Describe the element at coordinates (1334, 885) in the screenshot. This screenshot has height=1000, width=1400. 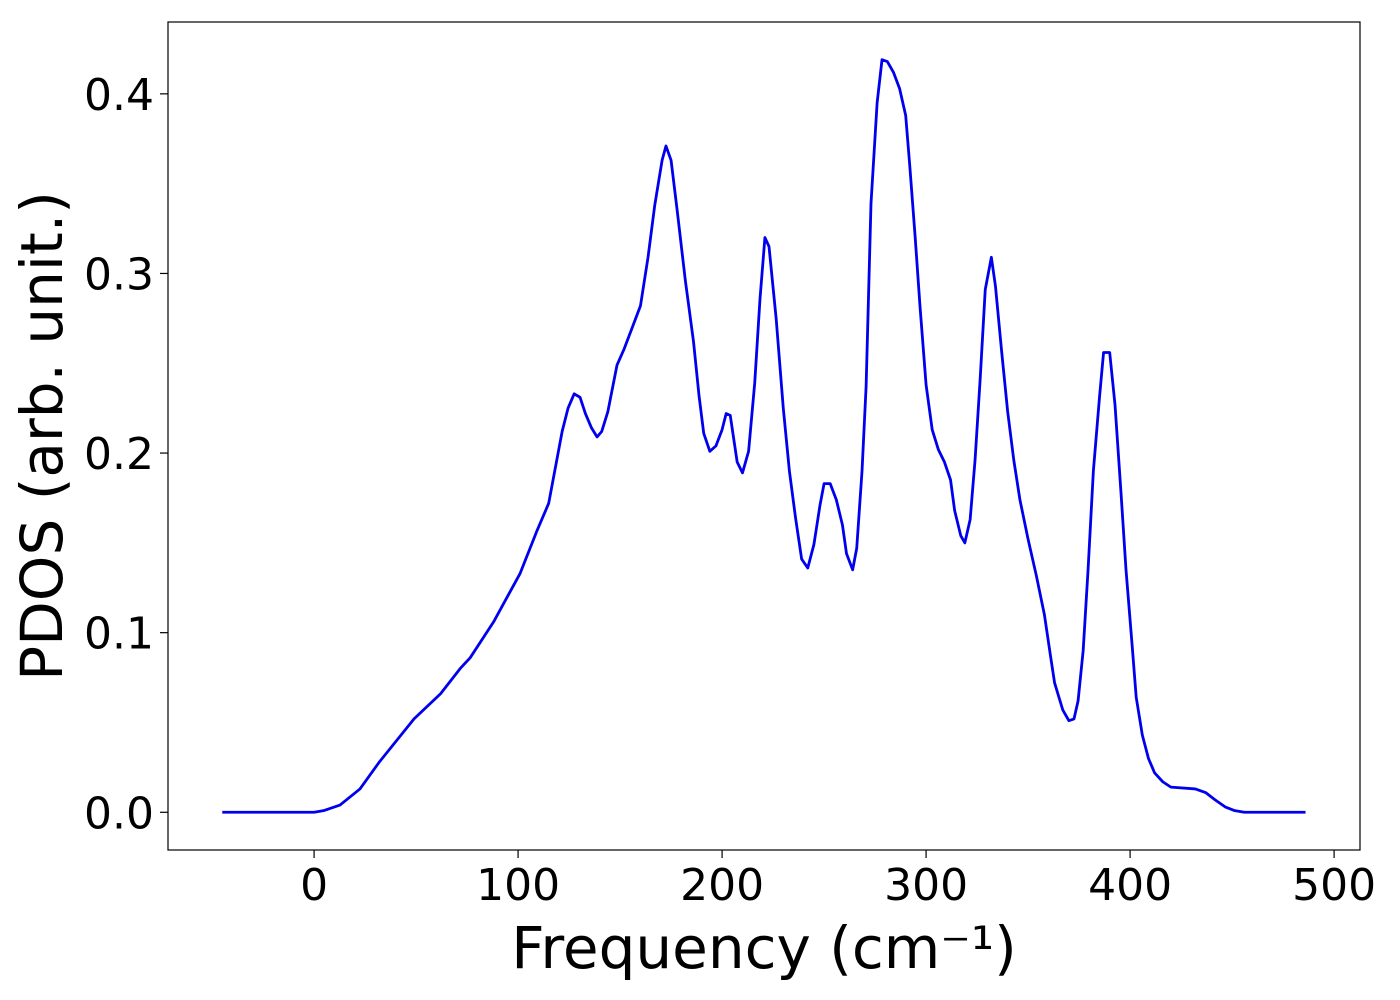
I see `x-tick-label: 500` at that location.